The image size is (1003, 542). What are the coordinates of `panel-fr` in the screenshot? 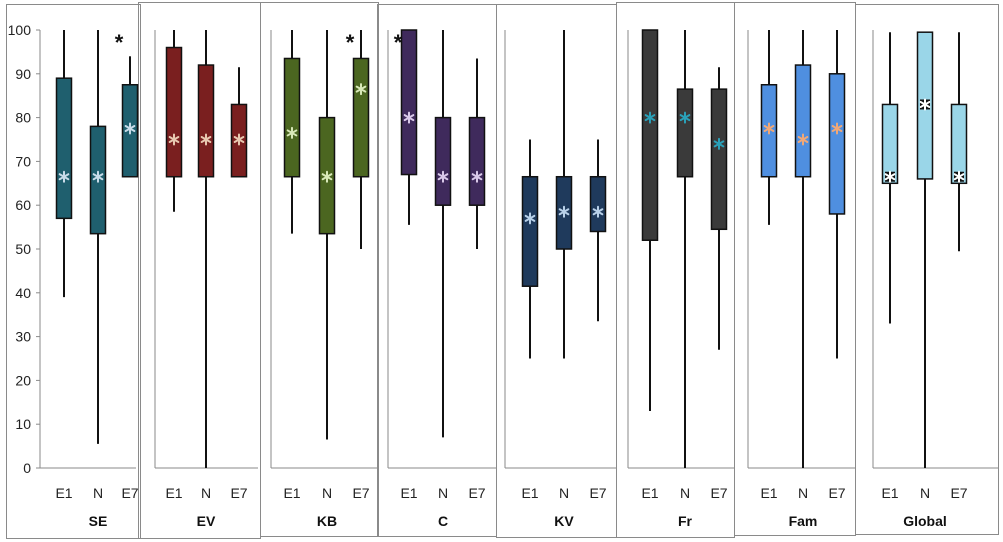 It's located at (684, 248).